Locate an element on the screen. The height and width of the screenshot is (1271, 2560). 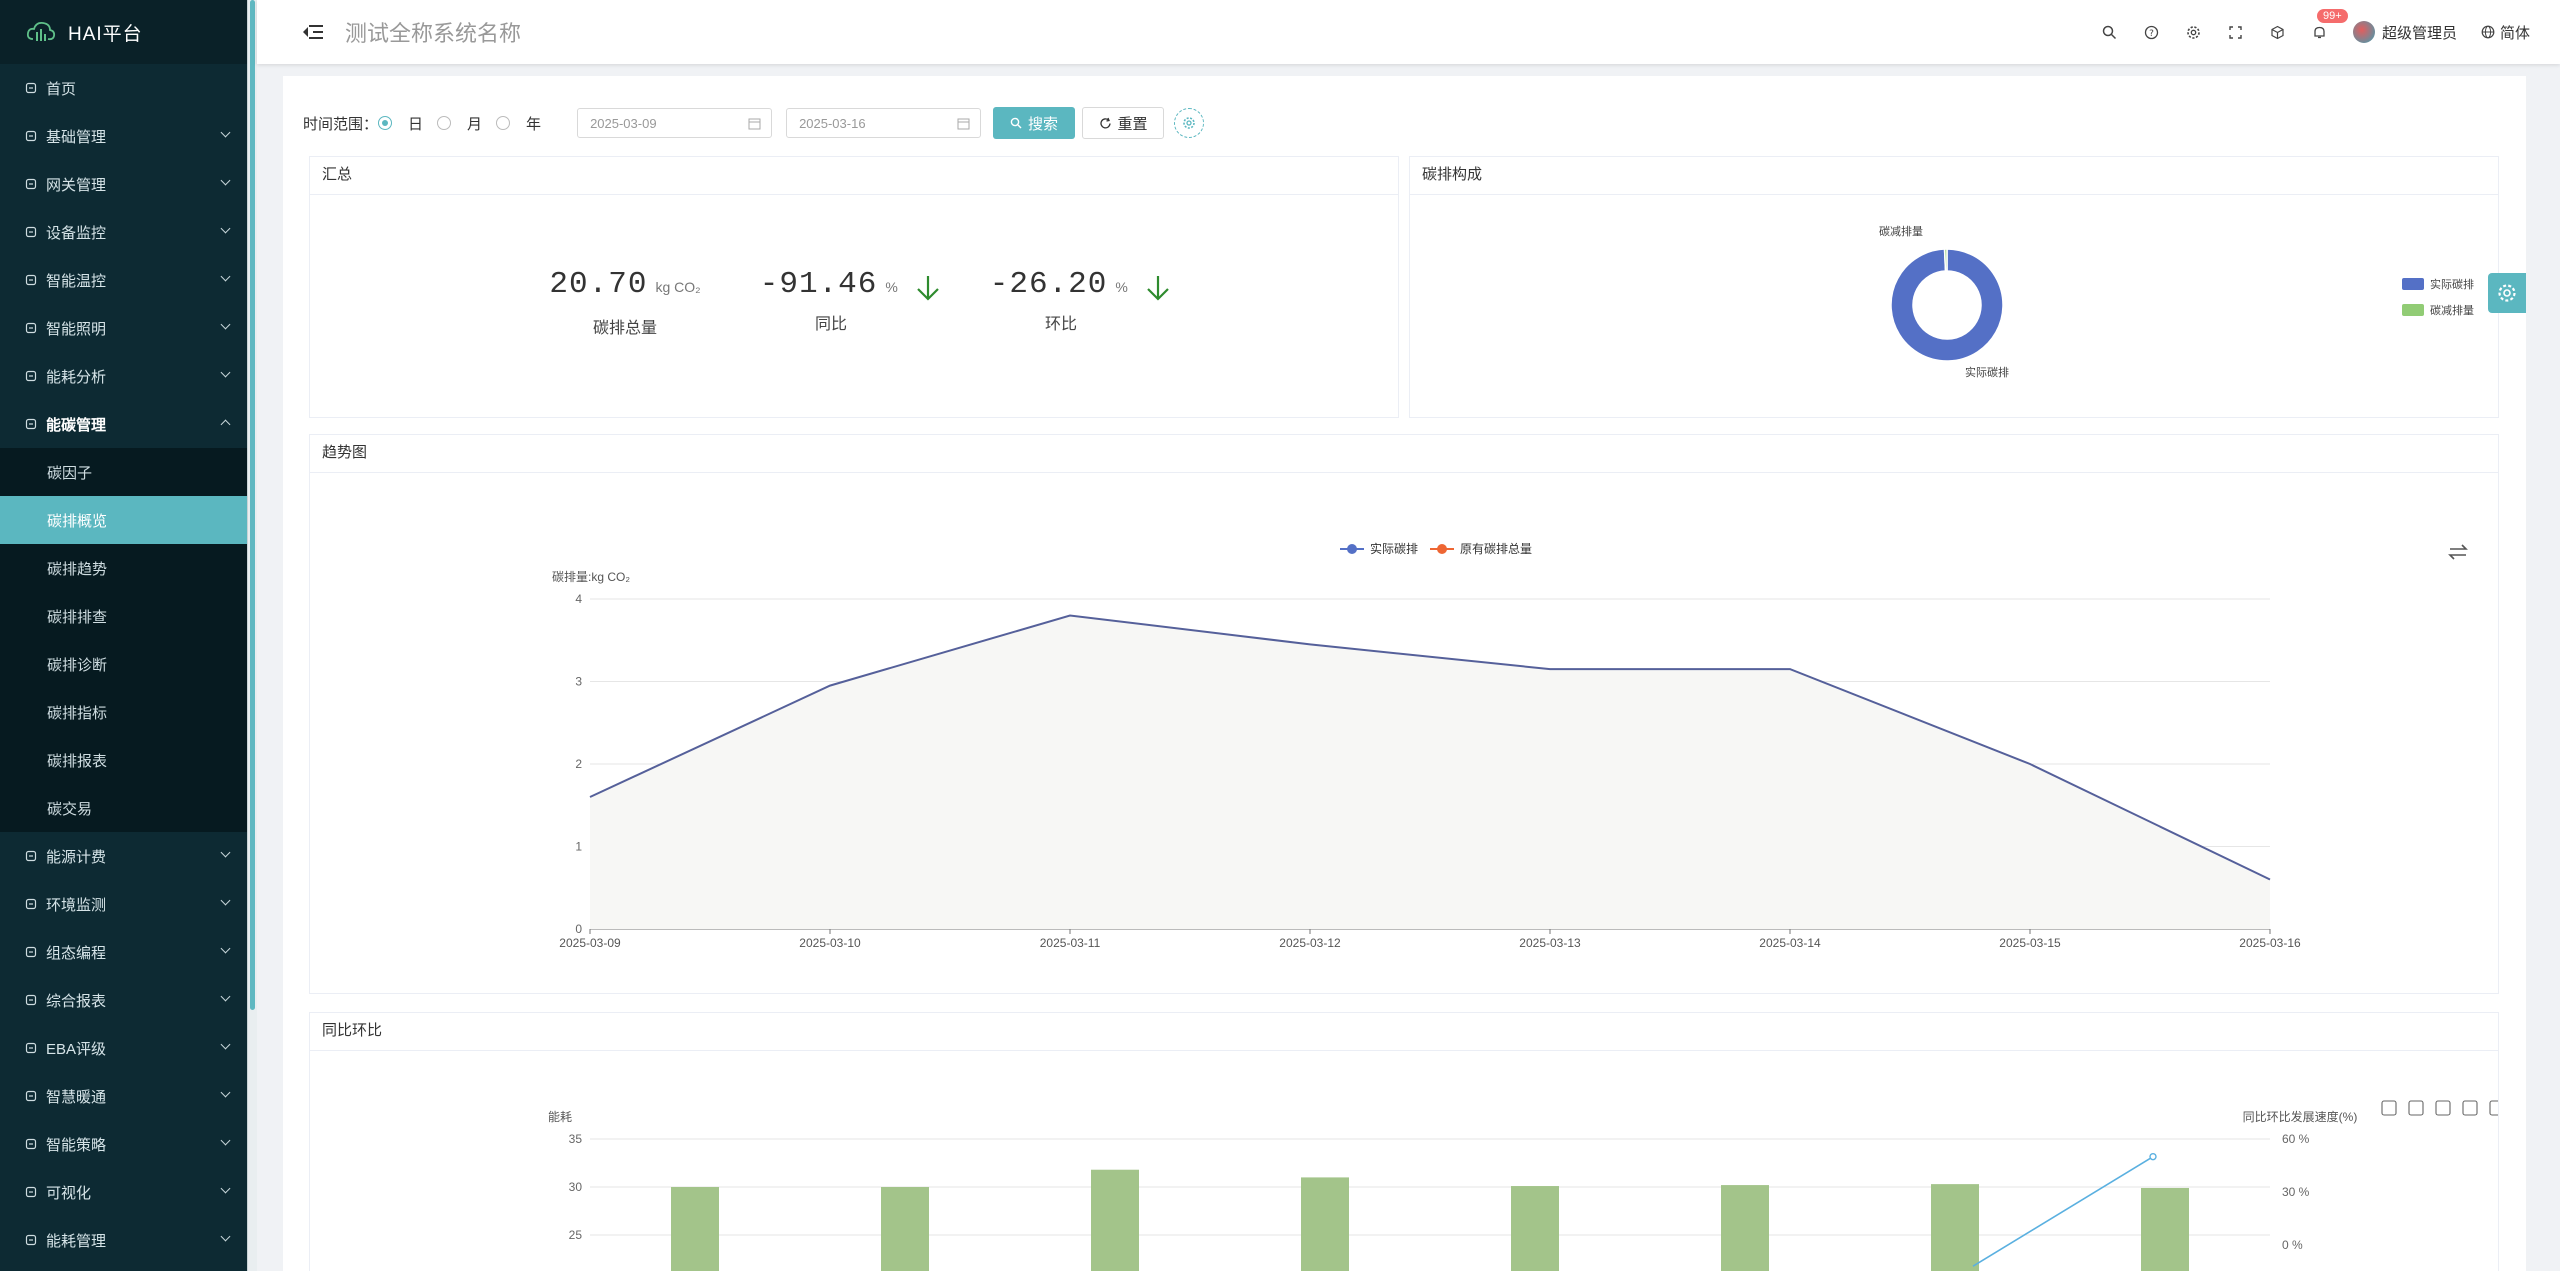
trend-legend: 实际碳排 原有碳排总量 is located at coordinates (1436, 548).